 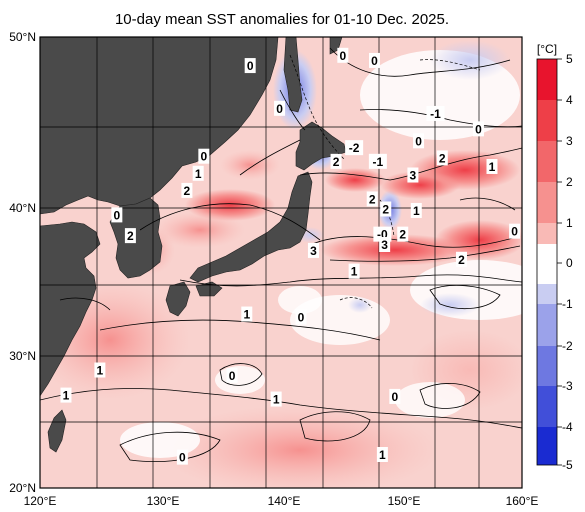 What do you see at coordinates (569, 223) in the screenshot?
I see `colorbar-tick-1: 1` at bounding box center [569, 223].